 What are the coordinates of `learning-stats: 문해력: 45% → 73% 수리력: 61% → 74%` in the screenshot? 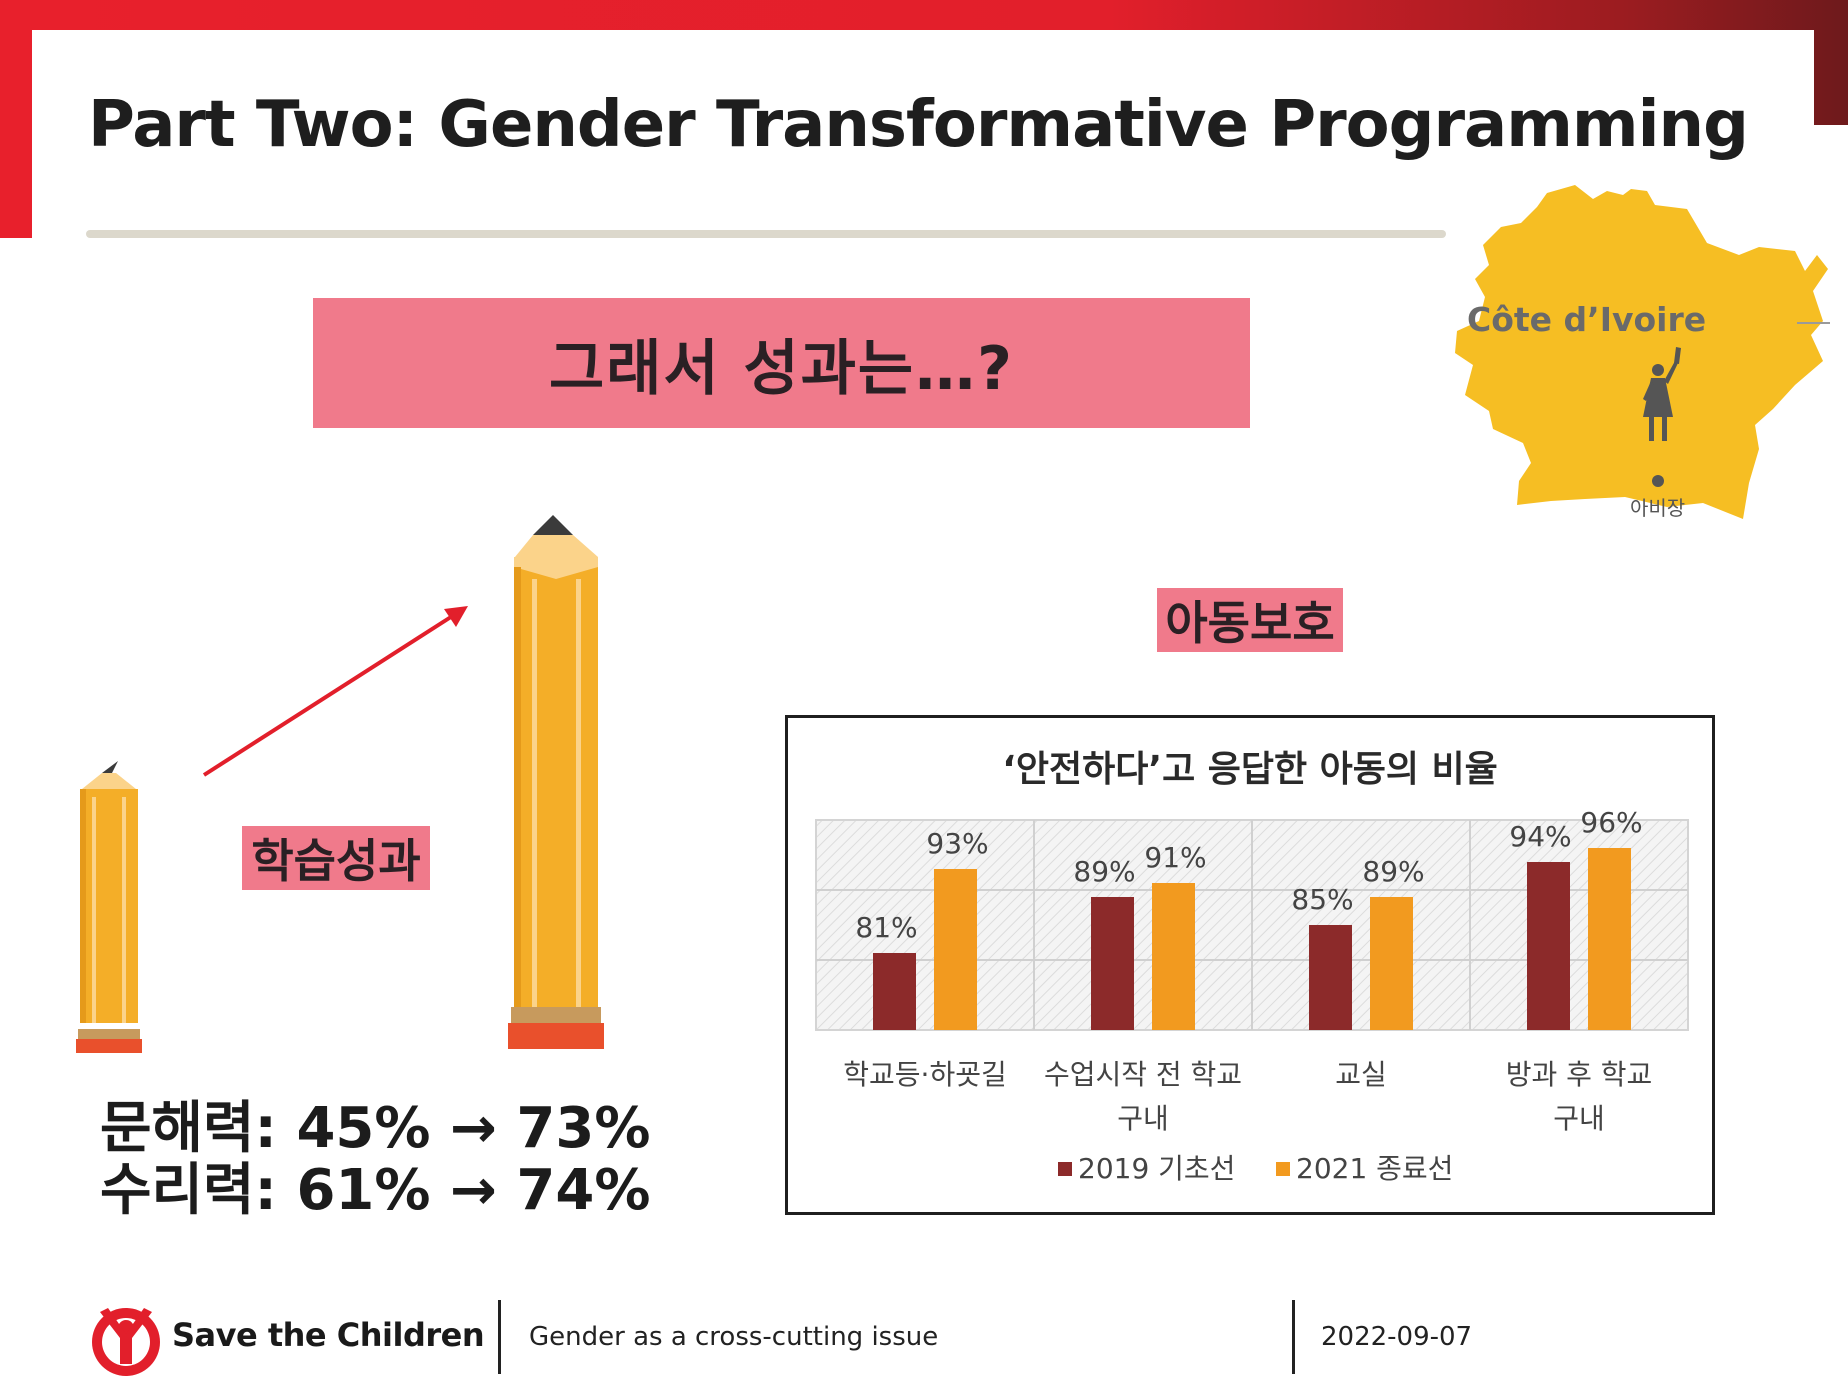 It's located at (375, 1159).